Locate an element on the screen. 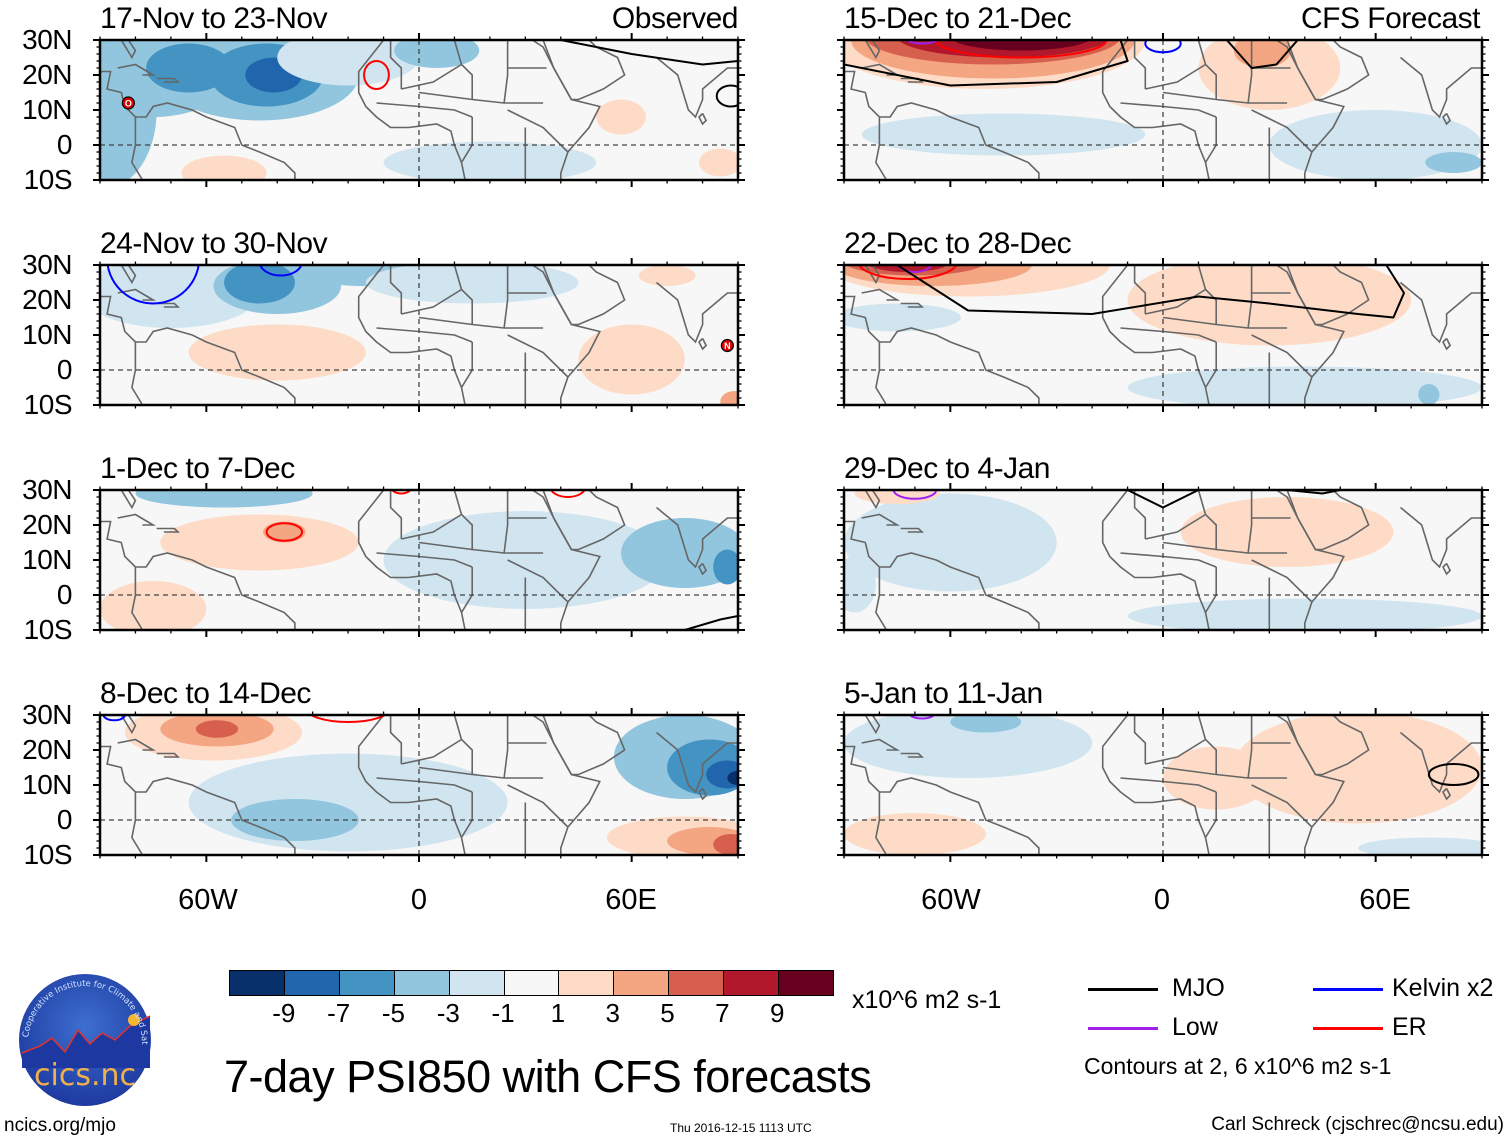  y-tick-label: 30N is located at coordinates (47, 489).